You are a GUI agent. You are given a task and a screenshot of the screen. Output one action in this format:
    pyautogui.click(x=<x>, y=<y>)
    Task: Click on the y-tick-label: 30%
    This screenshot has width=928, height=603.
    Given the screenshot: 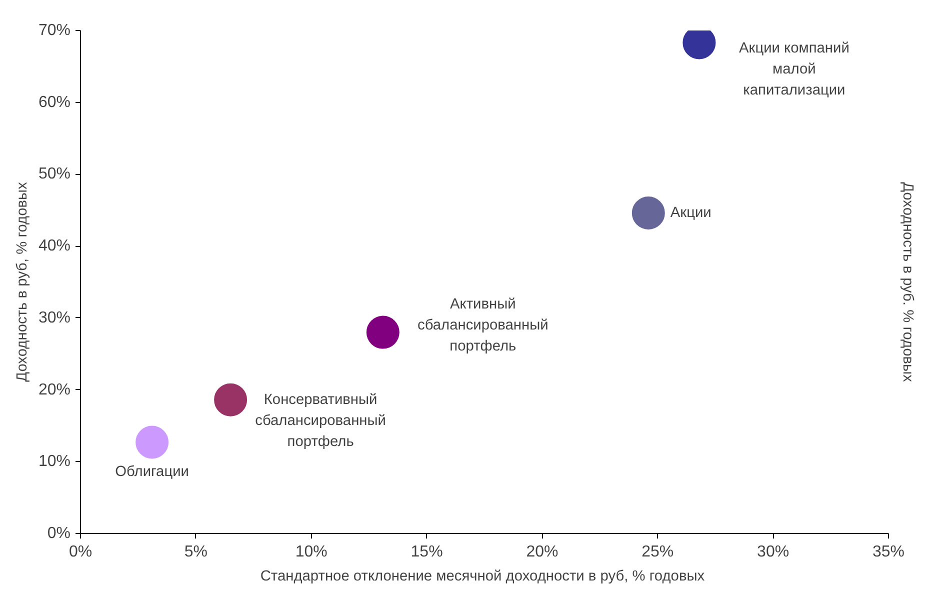 What is the action you would take?
    pyautogui.click(x=54, y=317)
    